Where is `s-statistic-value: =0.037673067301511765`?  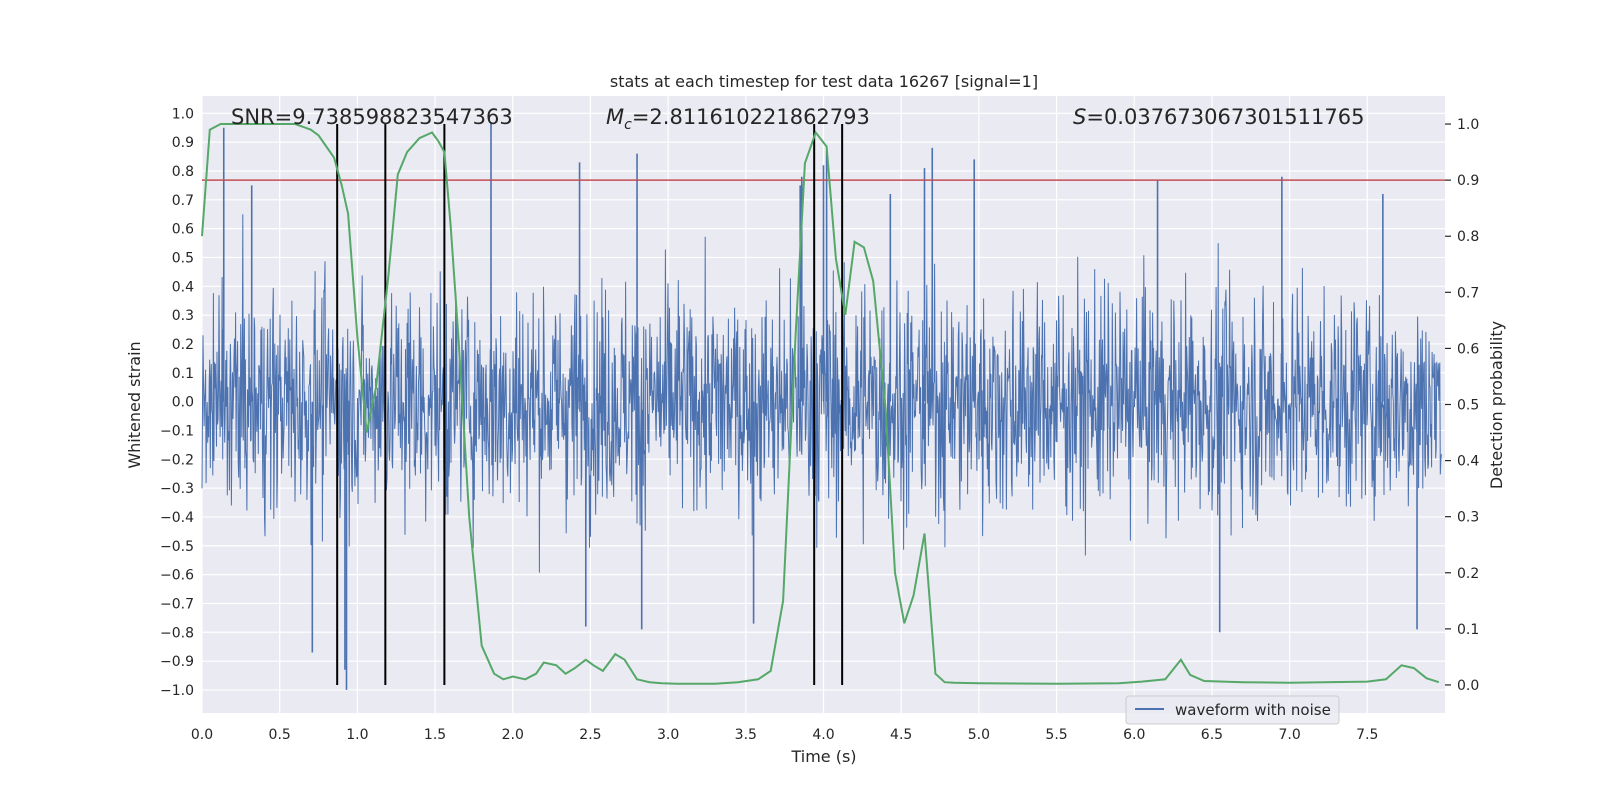
s-statistic-value: =0.037673067301511765 is located at coordinates (1225, 117).